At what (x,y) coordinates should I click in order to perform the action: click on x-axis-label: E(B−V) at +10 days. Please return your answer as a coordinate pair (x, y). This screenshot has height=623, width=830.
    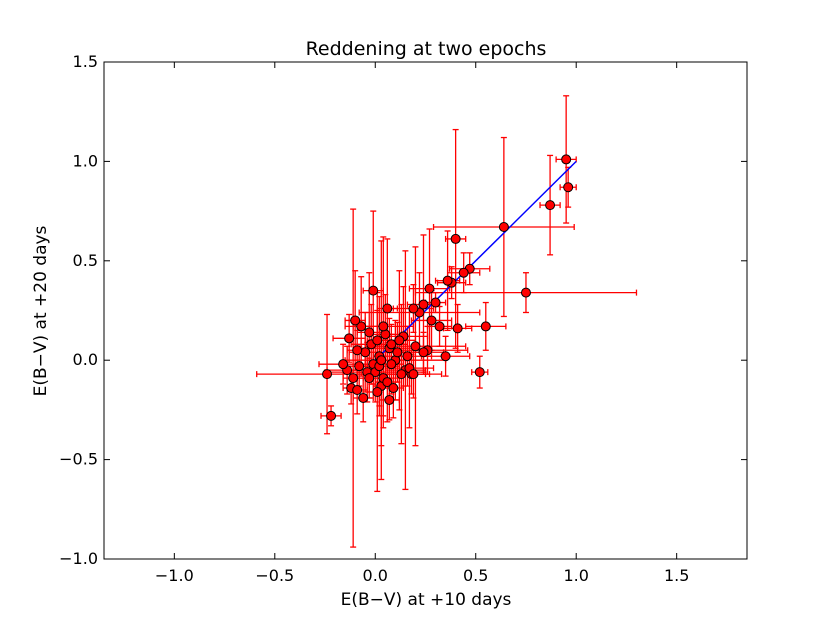
    Looking at the image, I should click on (426, 600).